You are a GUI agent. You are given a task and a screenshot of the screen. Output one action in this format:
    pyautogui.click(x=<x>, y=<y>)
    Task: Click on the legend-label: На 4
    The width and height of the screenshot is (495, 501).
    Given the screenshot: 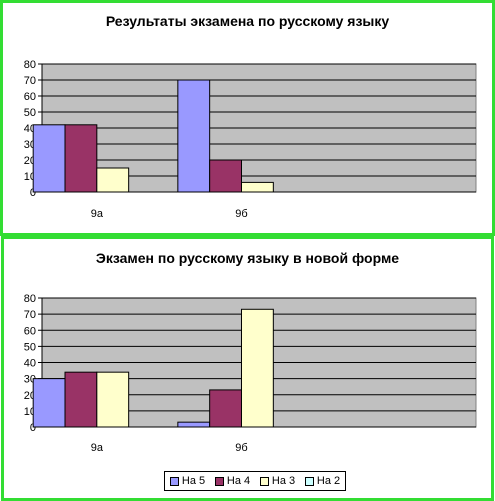 What is the action you would take?
    pyautogui.click(x=238, y=481)
    